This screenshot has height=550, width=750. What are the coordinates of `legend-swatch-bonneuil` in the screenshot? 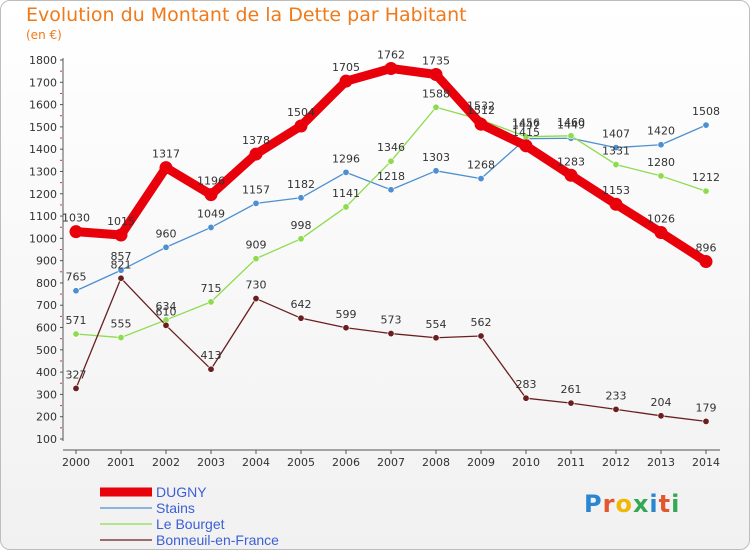 It's located at (126, 540).